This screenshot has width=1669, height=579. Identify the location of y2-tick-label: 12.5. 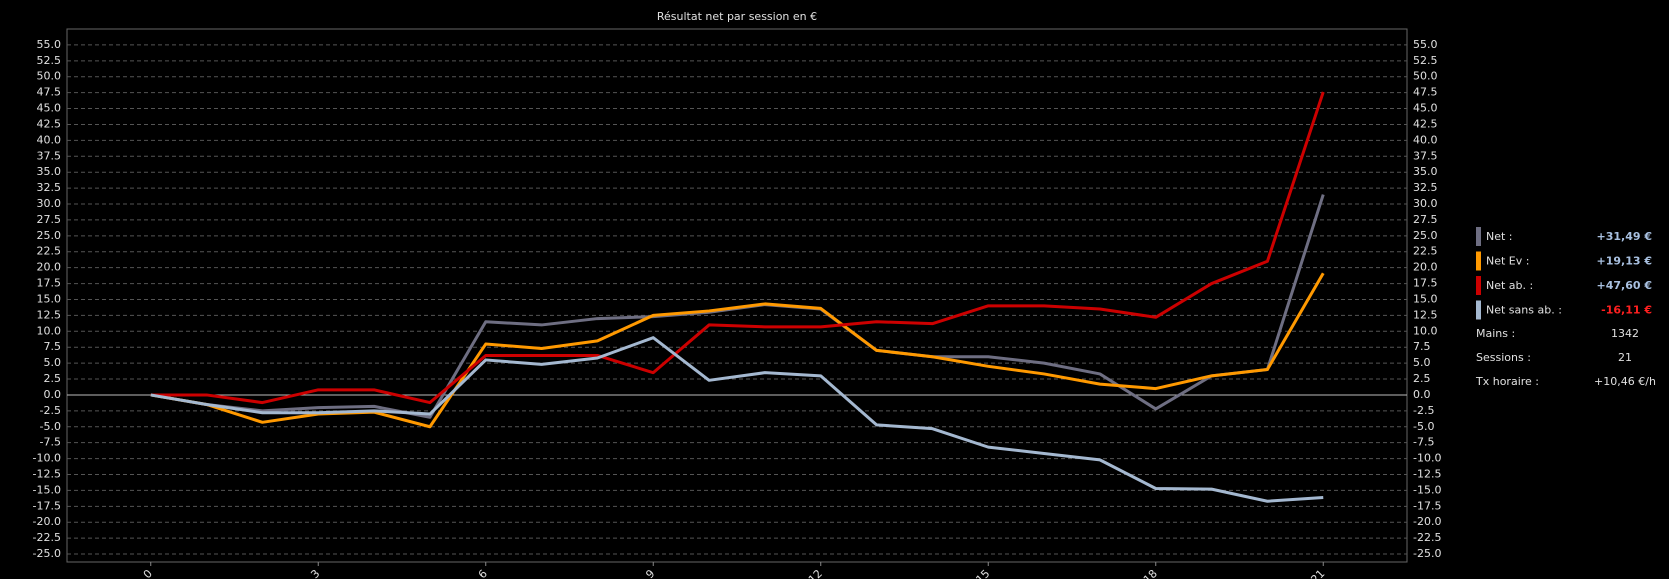
(1425, 314).